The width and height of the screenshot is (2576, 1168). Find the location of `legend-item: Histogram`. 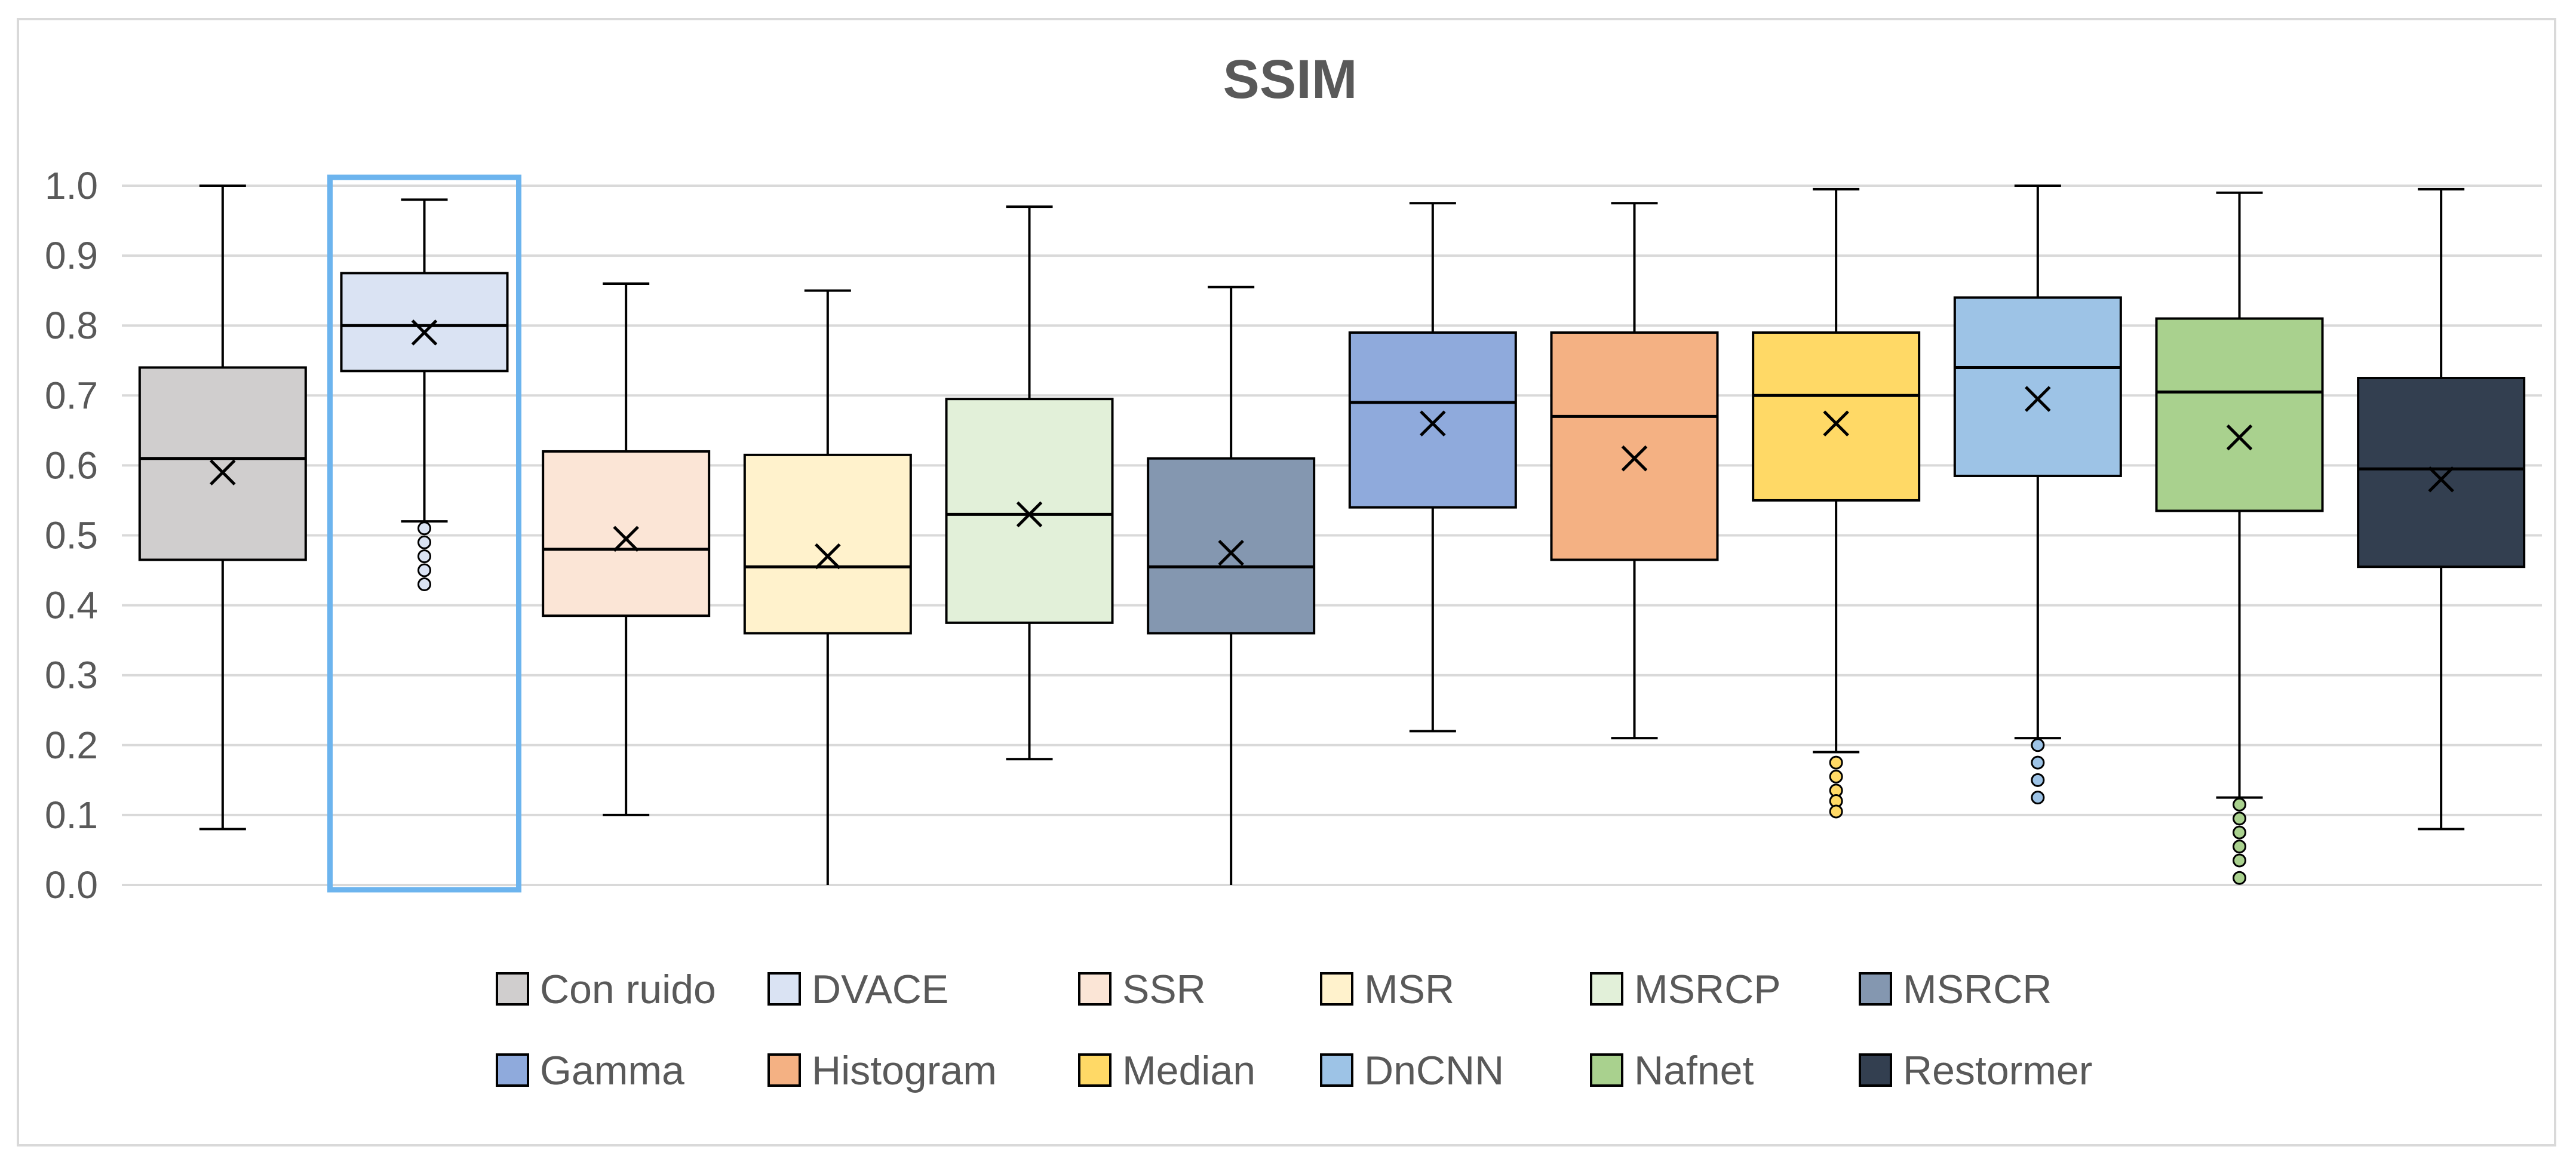

legend-item: Histogram is located at coordinates (882, 1070).